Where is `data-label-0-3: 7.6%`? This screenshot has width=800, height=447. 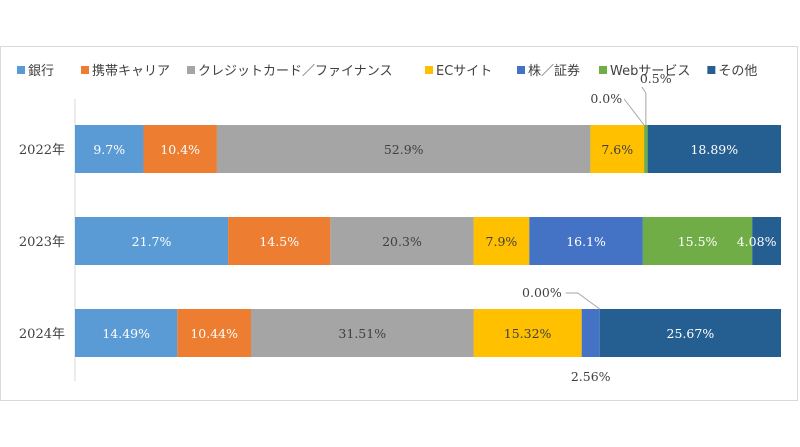 data-label-0-3: 7.6% is located at coordinates (617, 149).